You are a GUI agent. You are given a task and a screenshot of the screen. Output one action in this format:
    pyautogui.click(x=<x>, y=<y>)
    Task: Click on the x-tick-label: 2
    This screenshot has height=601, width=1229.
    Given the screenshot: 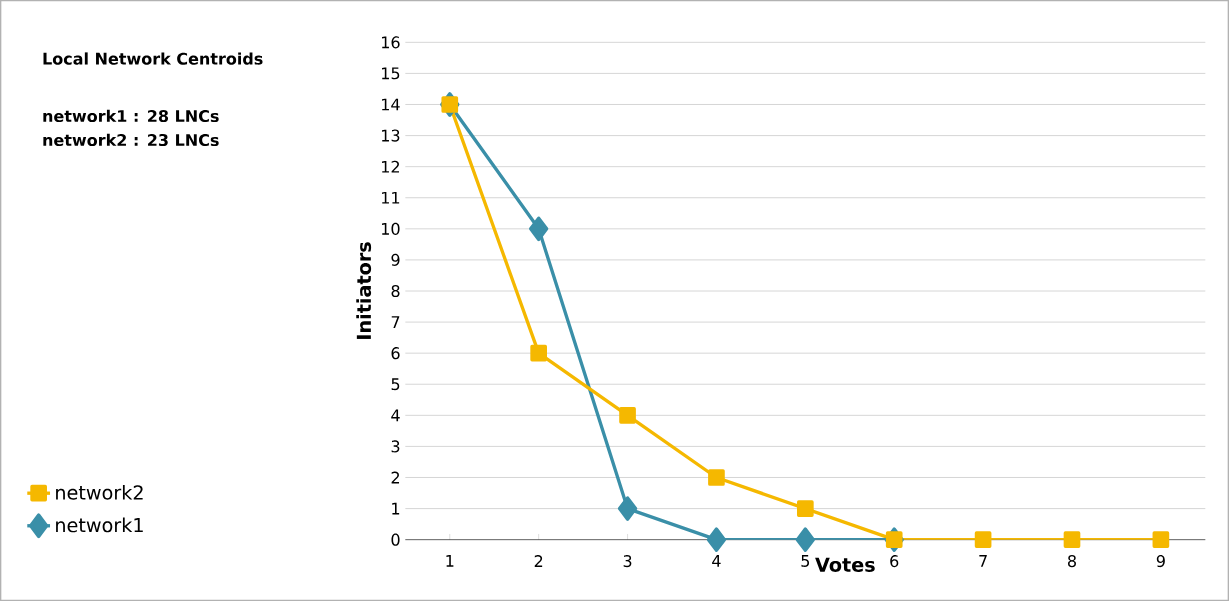 What is the action you would take?
    pyautogui.click(x=538, y=561)
    